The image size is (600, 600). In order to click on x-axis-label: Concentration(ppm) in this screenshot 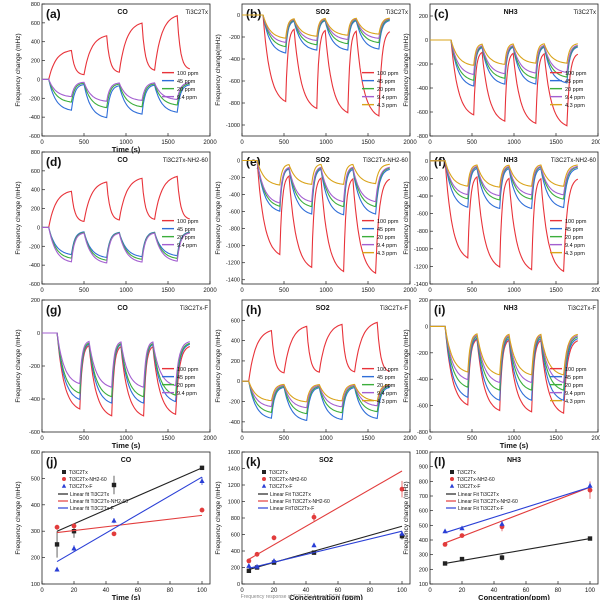, I will do `click(514, 596)`.